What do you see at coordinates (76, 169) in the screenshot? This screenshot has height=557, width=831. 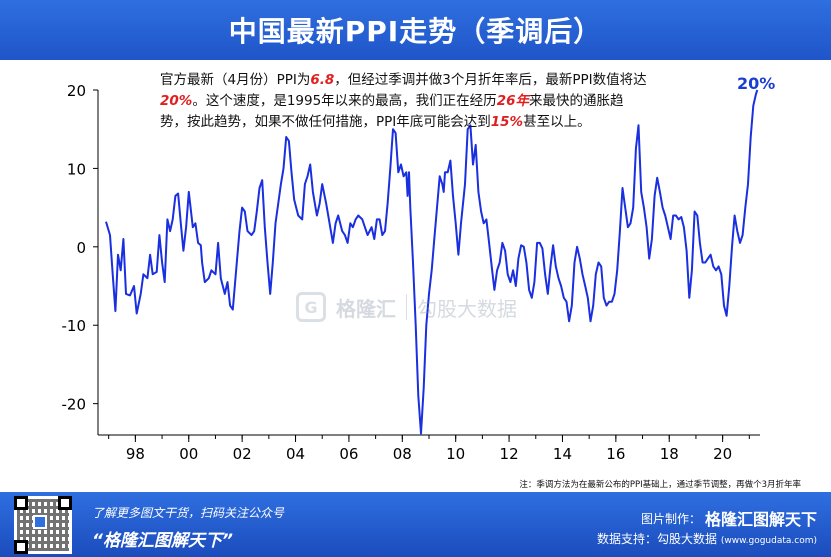 I see `y-tick-label: 10` at bounding box center [76, 169].